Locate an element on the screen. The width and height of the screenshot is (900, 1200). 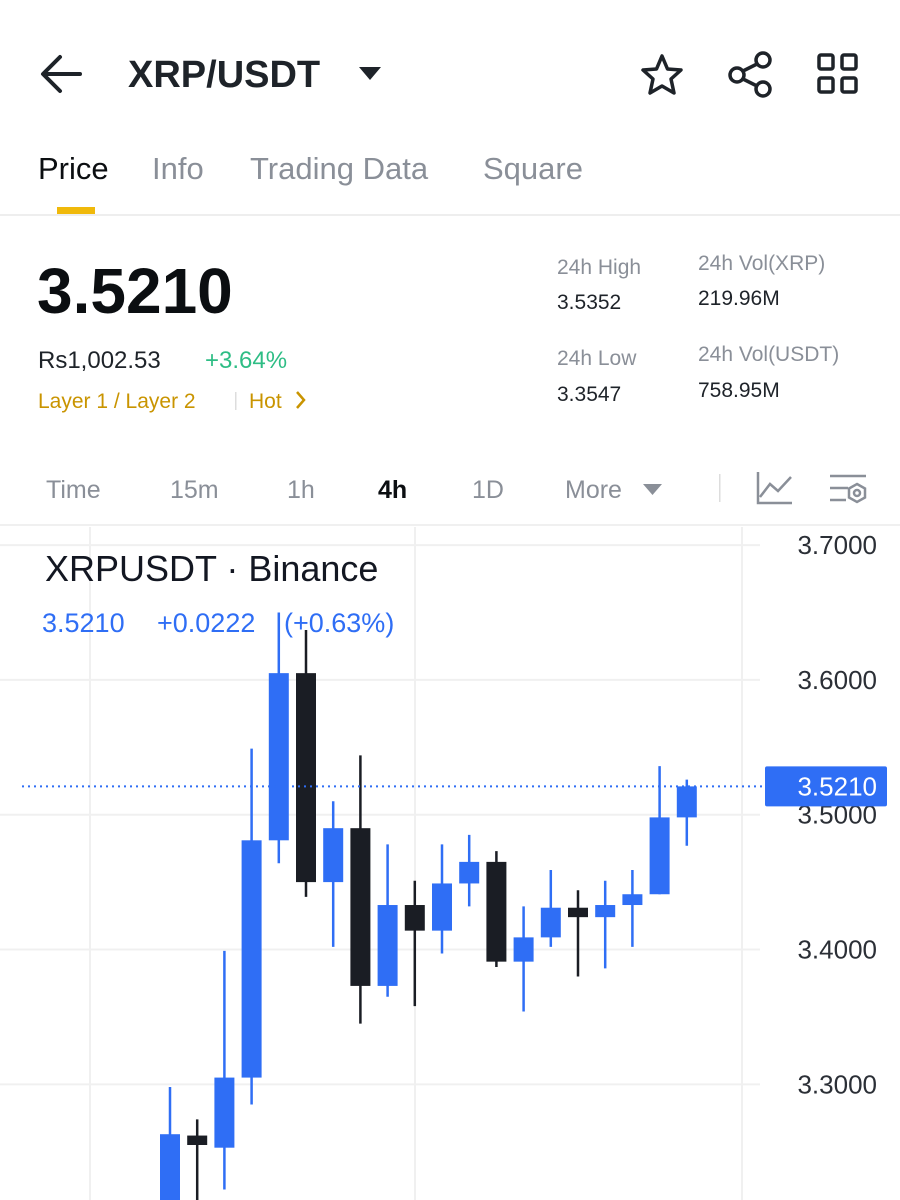
y-tick-label: 3.4000 is located at coordinates (837, 950).